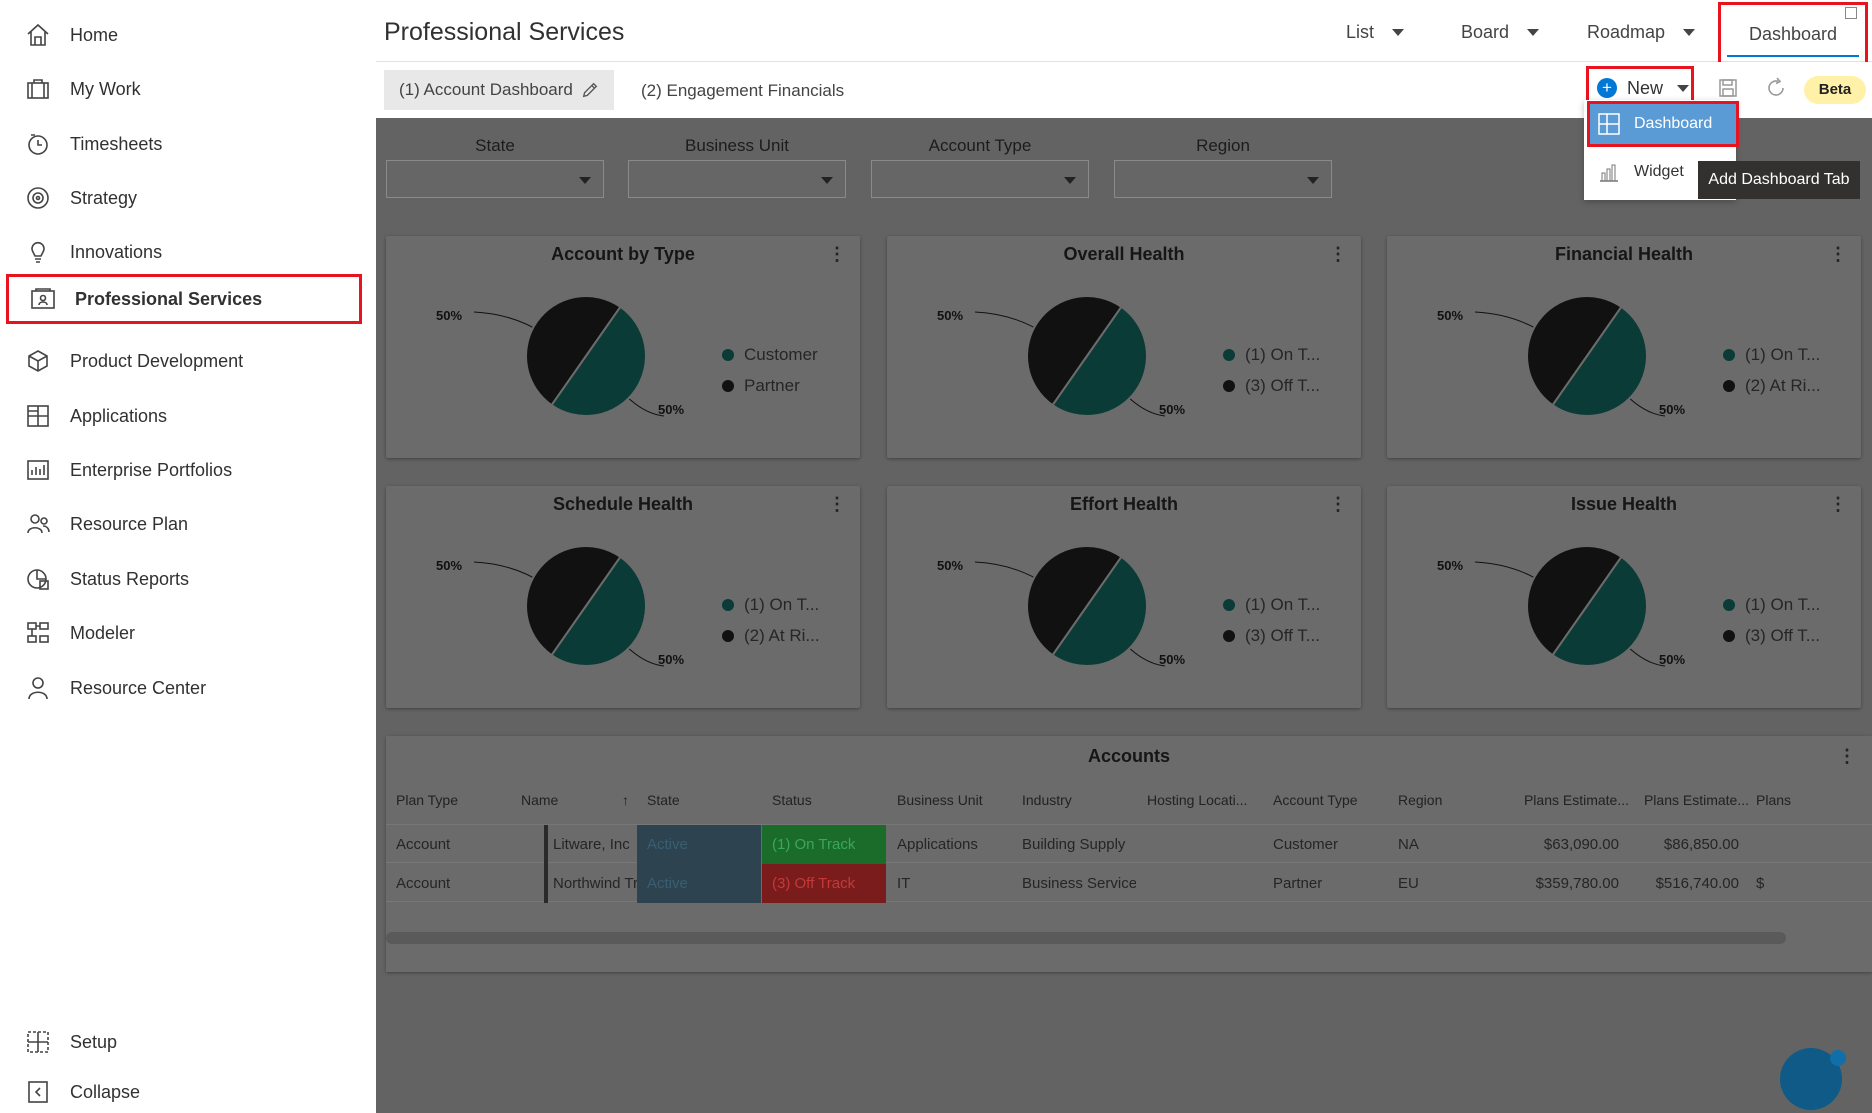 Image resolution: width=1872 pixels, height=1113 pixels. Describe the element at coordinates (1851, 13) in the screenshot. I see `expand-icon` at that location.